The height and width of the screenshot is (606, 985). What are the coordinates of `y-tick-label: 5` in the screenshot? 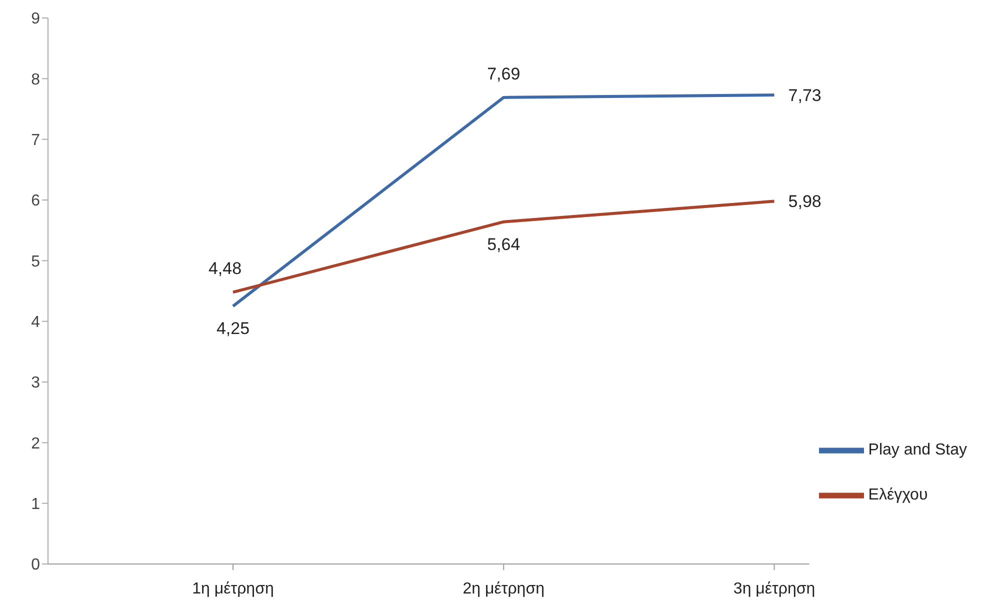 It's located at (35, 261).